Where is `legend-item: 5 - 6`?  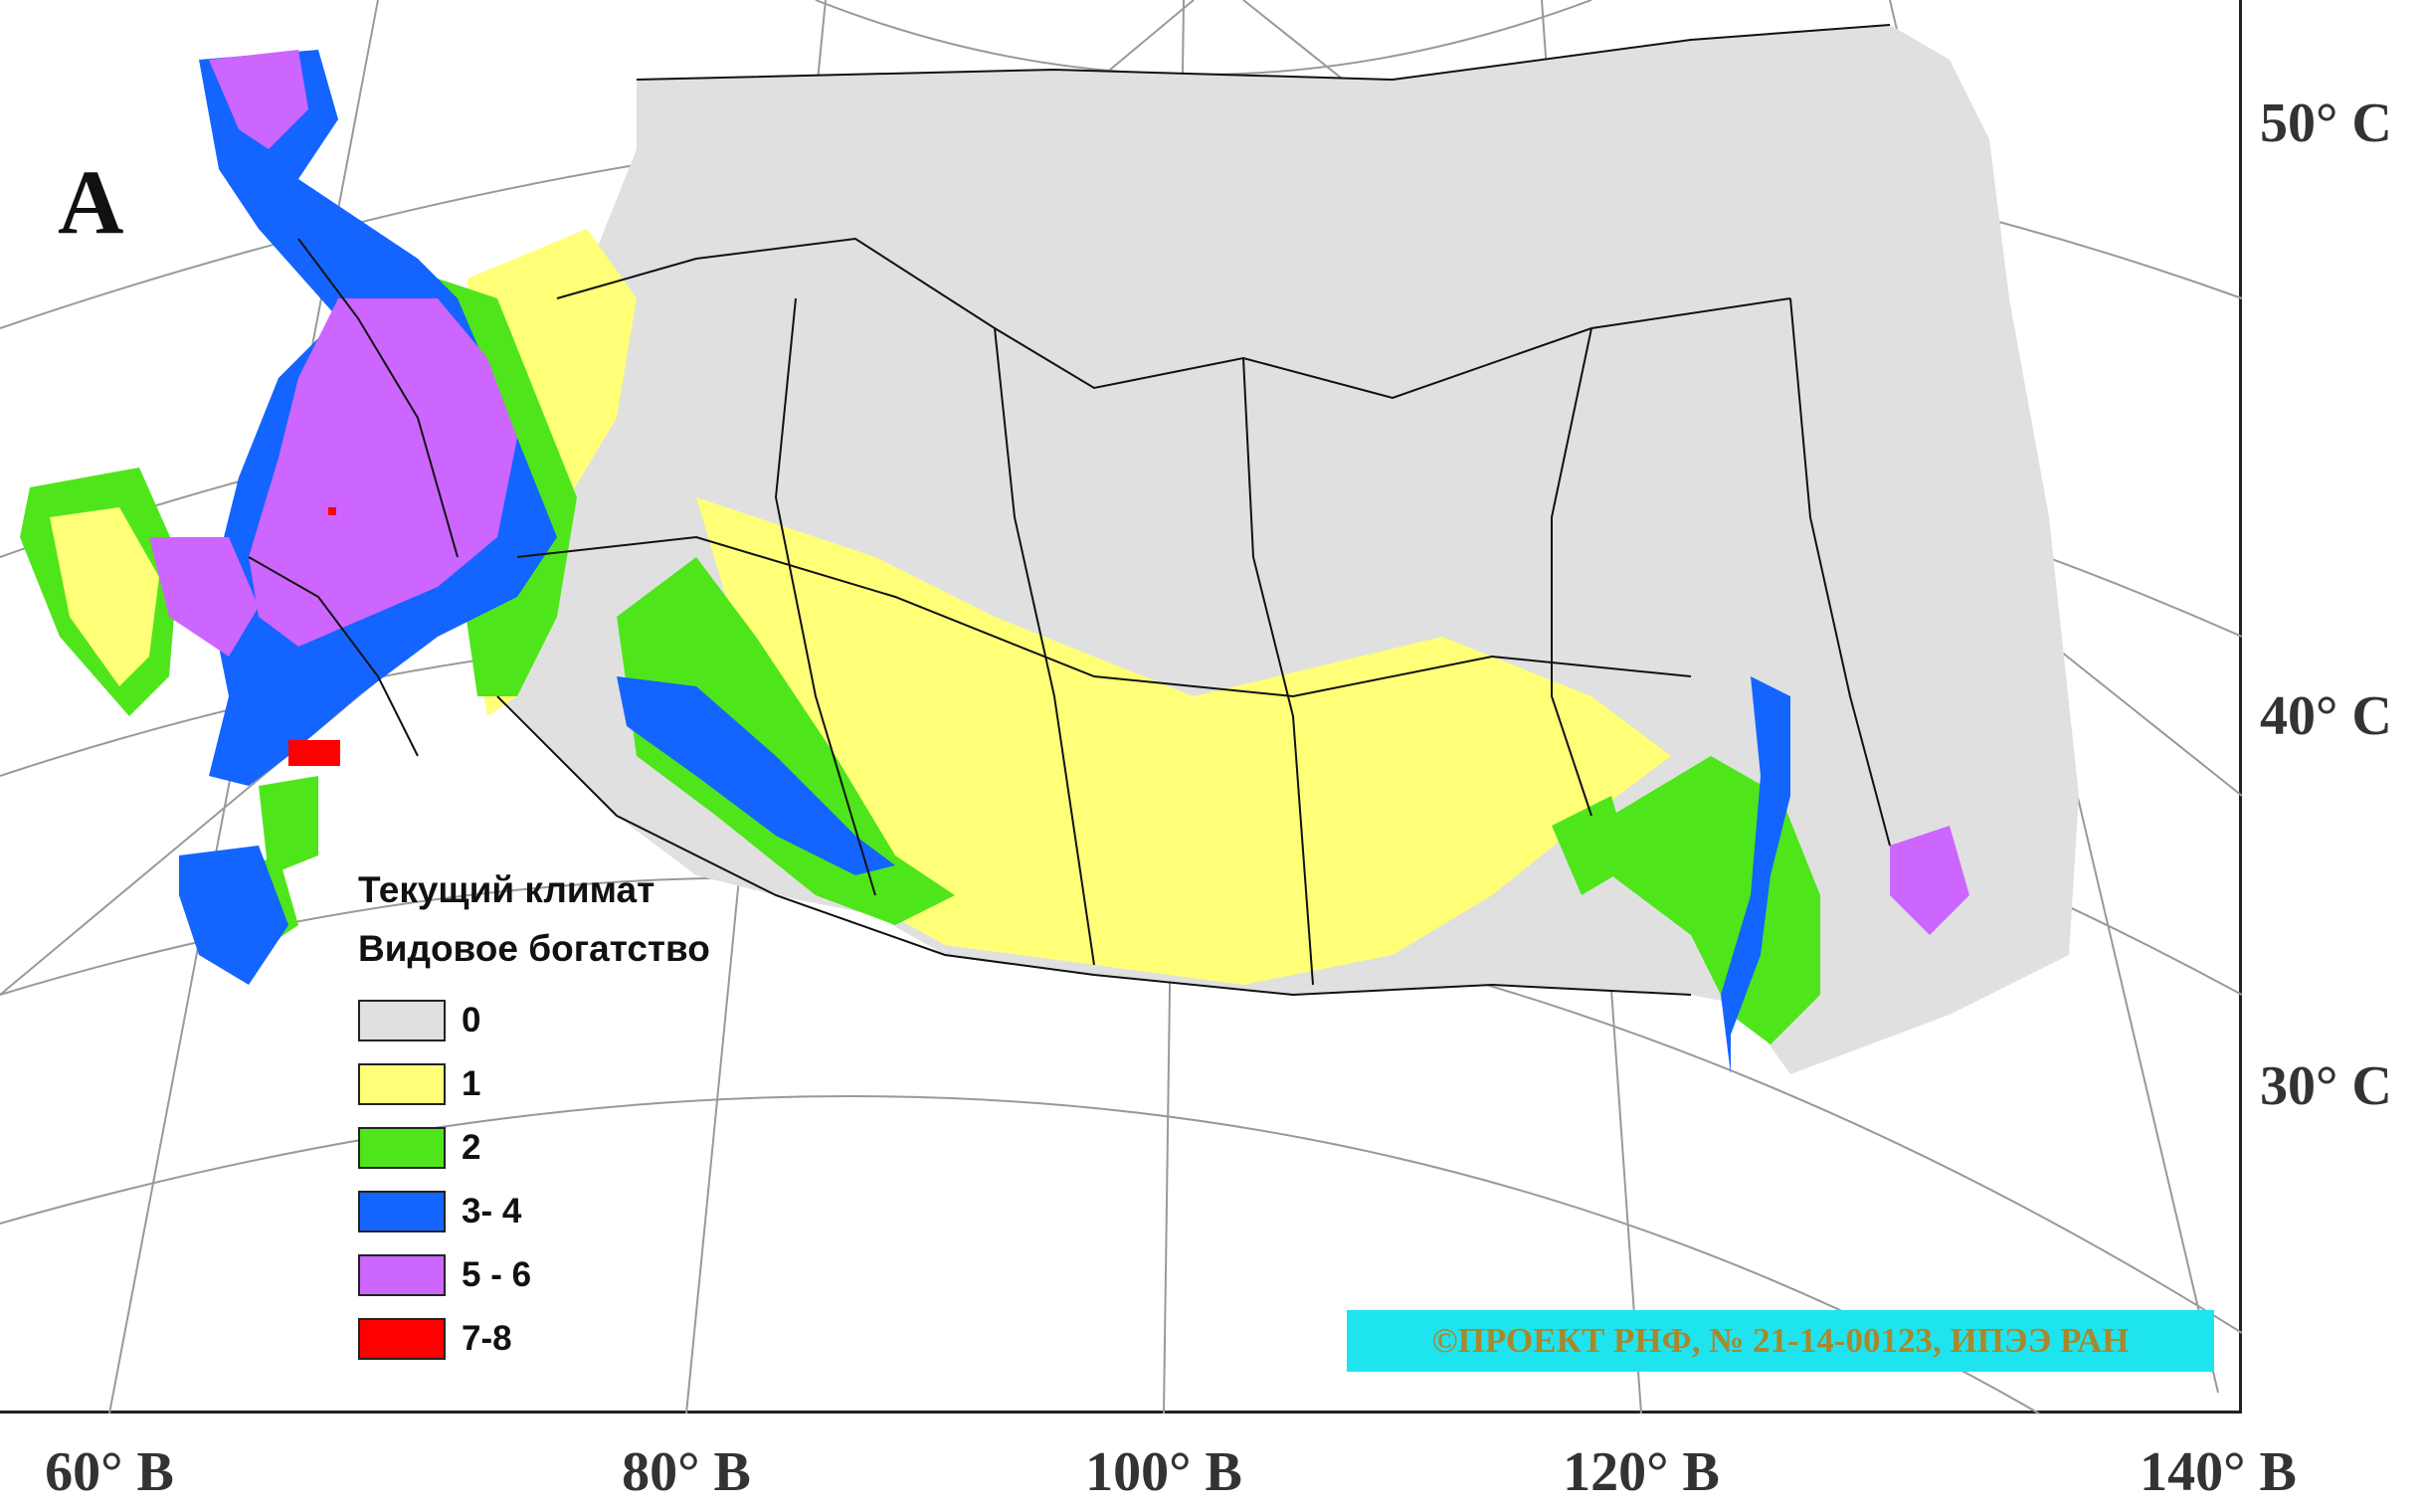
legend-item: 5 - 6 is located at coordinates (534, 1275).